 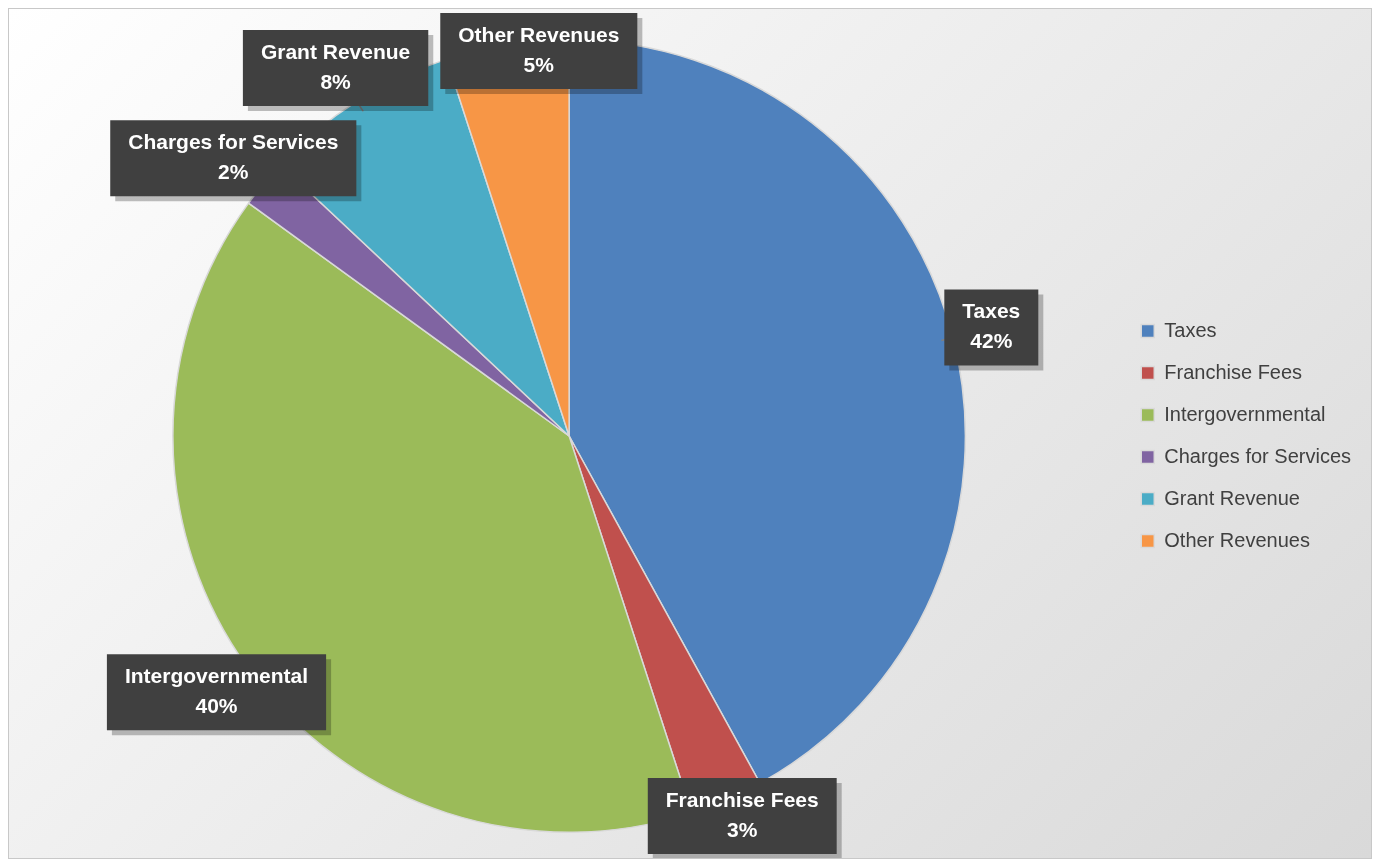 I want to click on legend-label: Intergovernmental, so click(x=1245, y=413).